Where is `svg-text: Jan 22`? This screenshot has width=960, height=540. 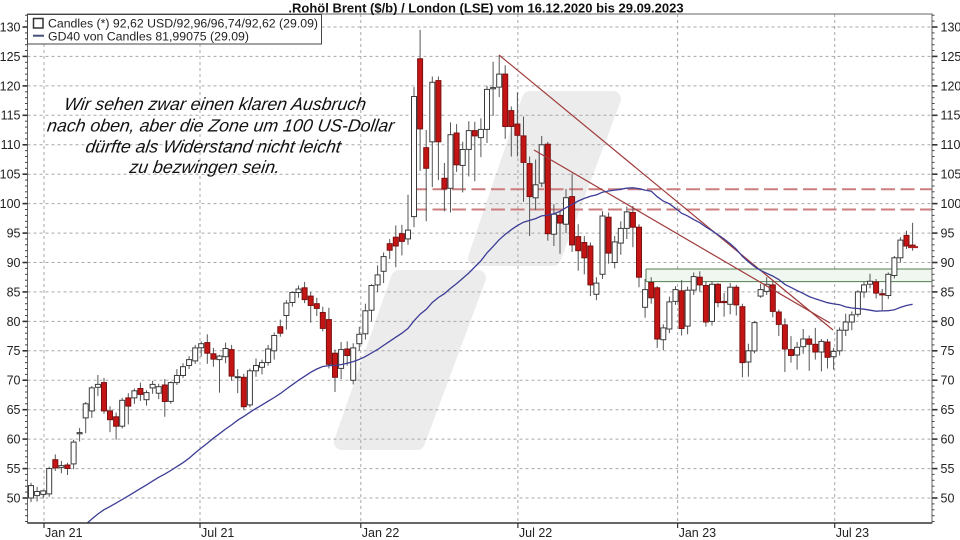 svg-text: Jan 22 is located at coordinates (381, 533).